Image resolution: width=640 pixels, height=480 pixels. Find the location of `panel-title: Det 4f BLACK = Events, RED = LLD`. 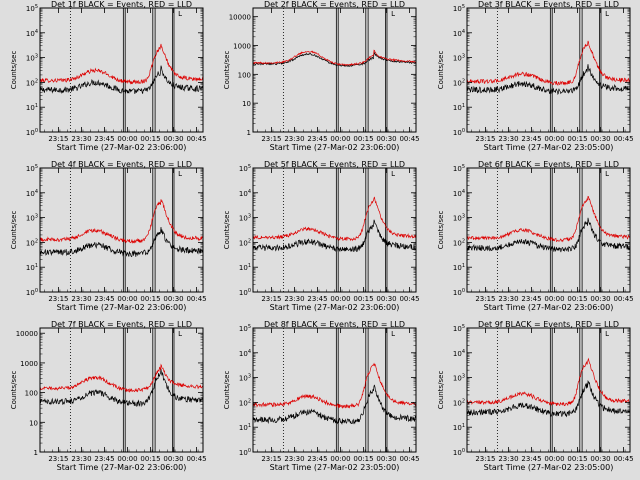

panel-title: Det 4f BLACK = Events, RED = LLD is located at coordinates (121, 164).